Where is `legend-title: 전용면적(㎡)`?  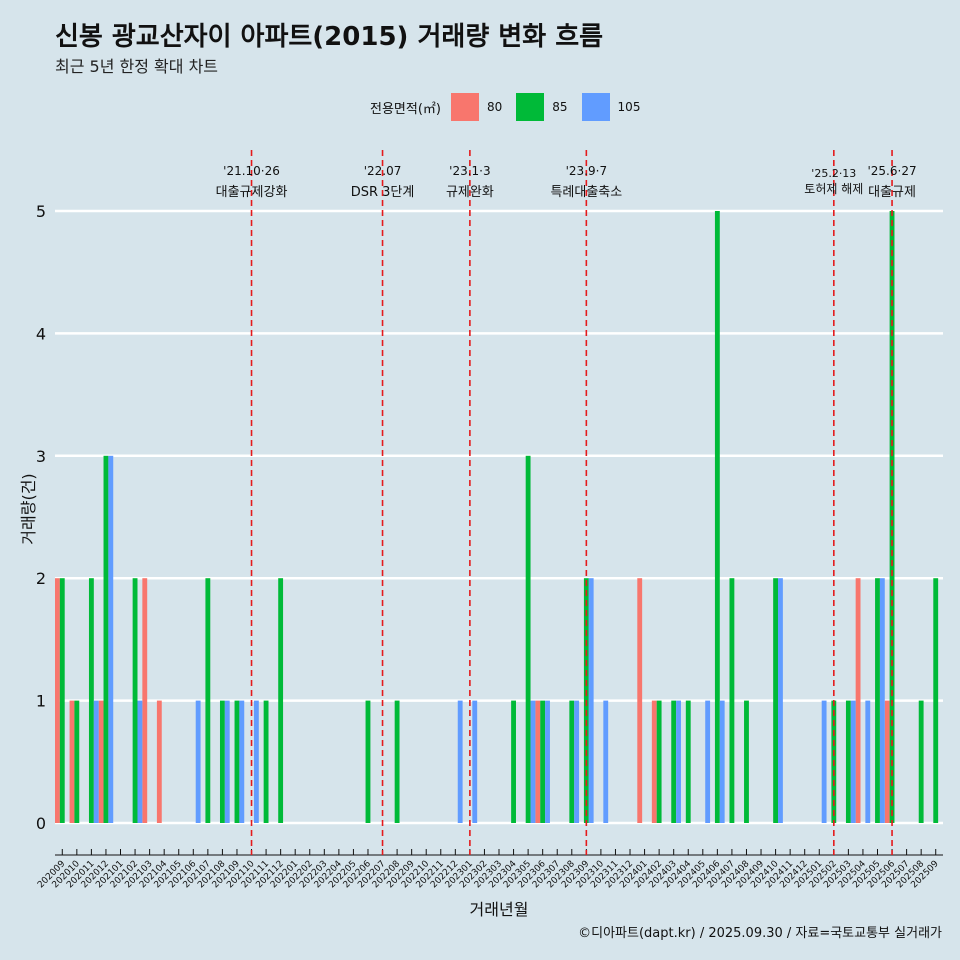
legend-title: 전용면적(㎡) is located at coordinates (405, 109).